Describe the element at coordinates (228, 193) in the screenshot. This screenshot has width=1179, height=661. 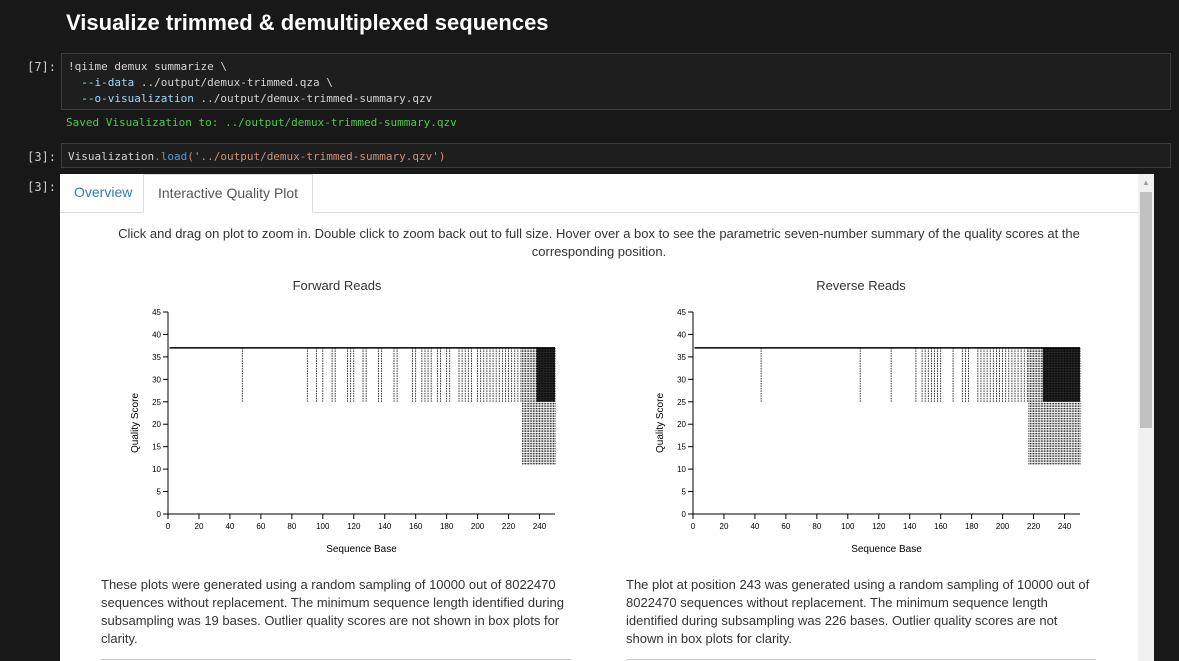
I see `tab-interactive-quality-plot: Interactive Quality Plot` at that location.